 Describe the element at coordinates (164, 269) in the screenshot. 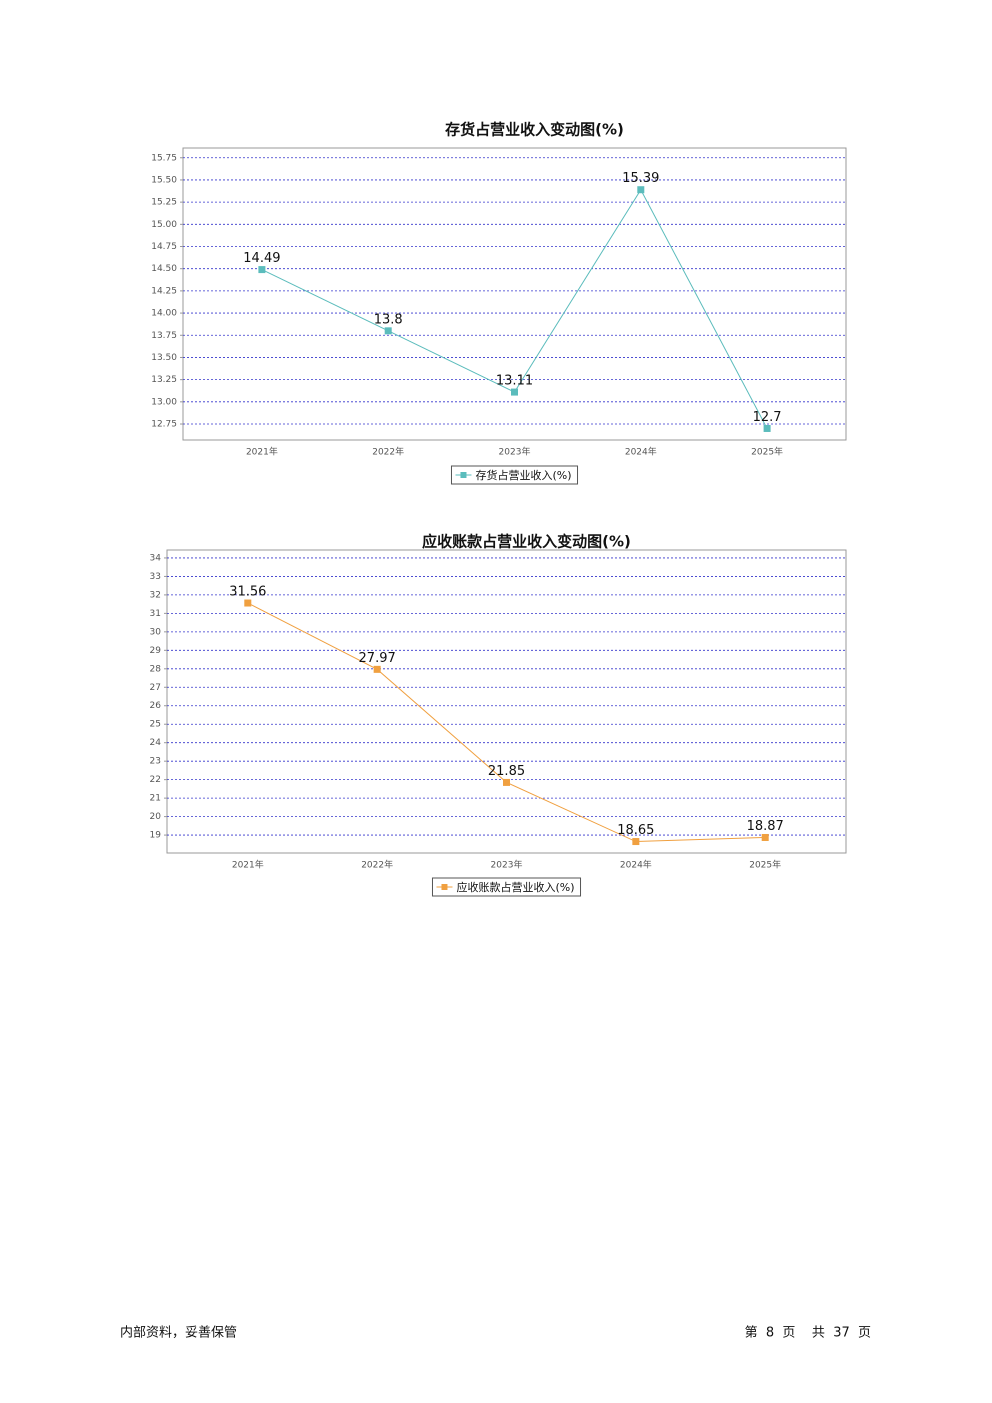

I see `y-tick-label: 14.50` at that location.